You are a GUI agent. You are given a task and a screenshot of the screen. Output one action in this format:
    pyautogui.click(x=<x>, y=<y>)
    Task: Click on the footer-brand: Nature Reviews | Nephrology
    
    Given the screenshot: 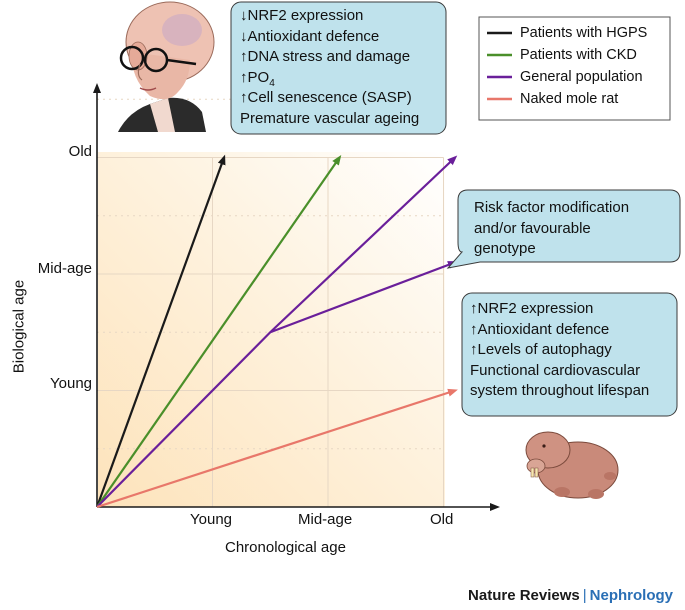 What is the action you would take?
    pyautogui.click(x=570, y=595)
    